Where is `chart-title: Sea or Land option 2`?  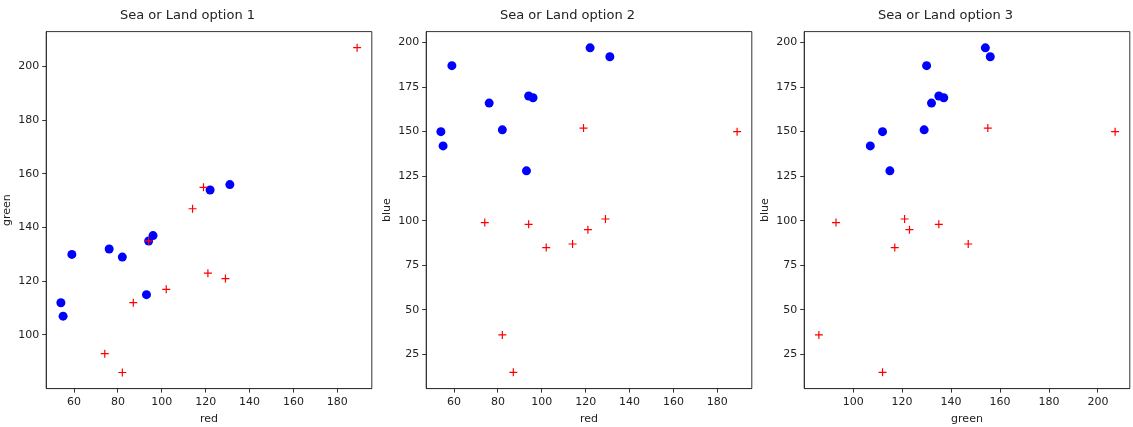 chart-title: Sea or Land option 2 is located at coordinates (567, 15).